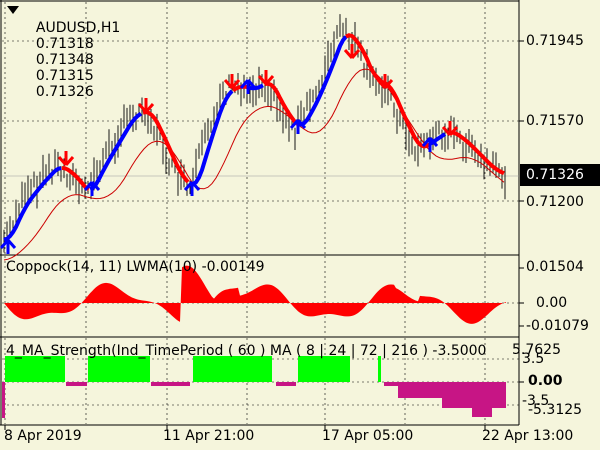 This screenshot has height=450, width=600. Describe the element at coordinates (533, 359) in the screenshot. I see `strength-axis-label: 3.5` at that location.